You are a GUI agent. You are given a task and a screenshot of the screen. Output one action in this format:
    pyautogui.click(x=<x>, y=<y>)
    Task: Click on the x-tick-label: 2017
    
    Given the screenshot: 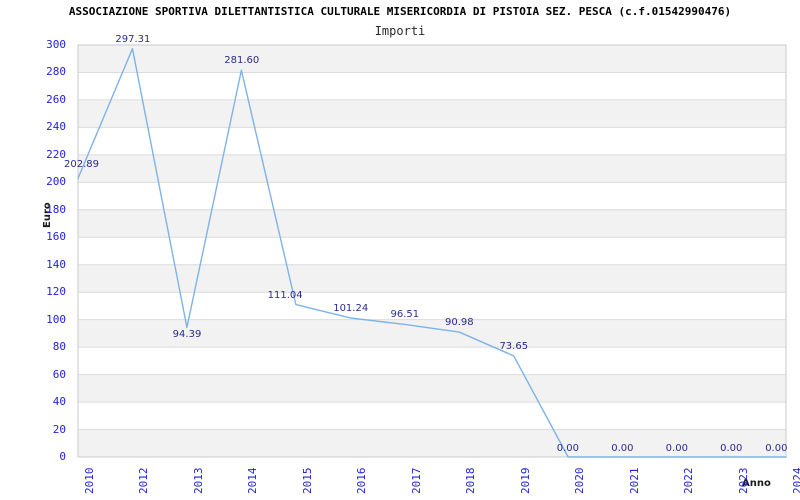 What is the action you would take?
    pyautogui.click(x=416, y=481)
    